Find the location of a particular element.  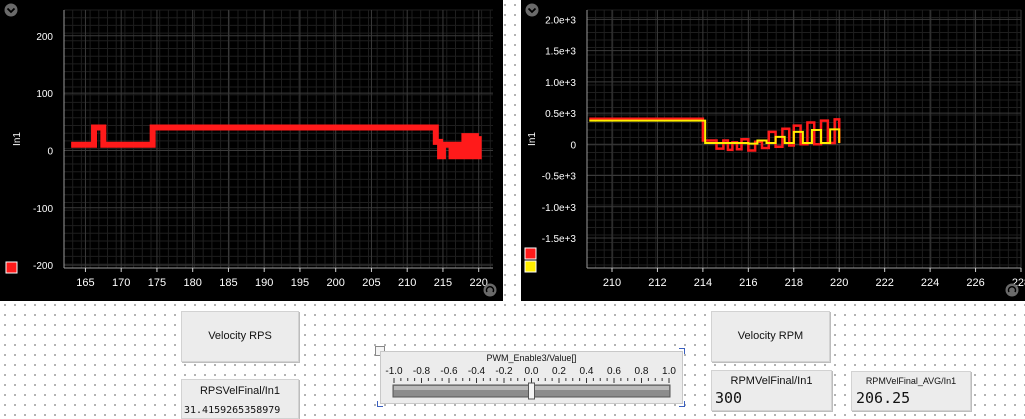

y-tick-label: -100 is located at coordinates (43, 209).